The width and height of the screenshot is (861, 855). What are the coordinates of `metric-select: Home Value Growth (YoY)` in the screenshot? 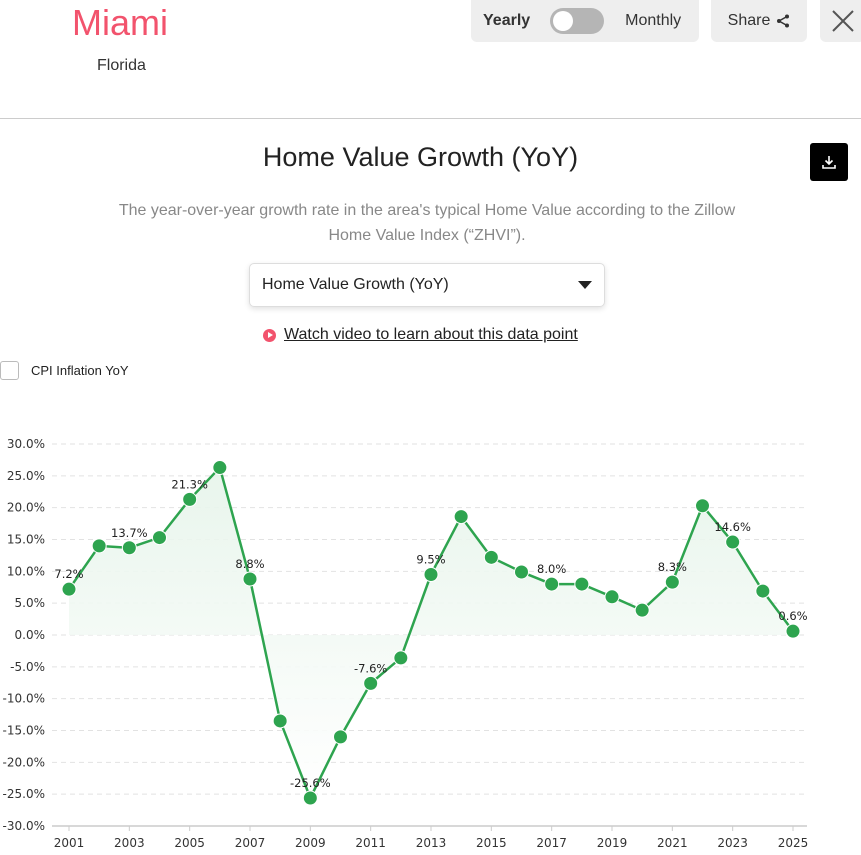 It's located at (427, 285).